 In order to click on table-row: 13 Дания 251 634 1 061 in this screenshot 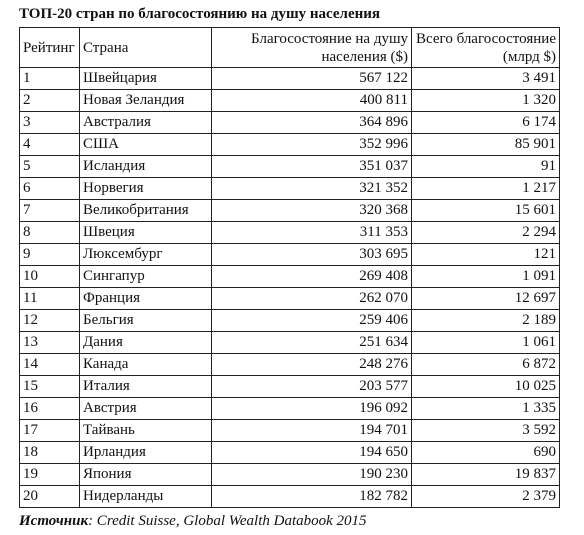, I will do `click(289, 342)`.